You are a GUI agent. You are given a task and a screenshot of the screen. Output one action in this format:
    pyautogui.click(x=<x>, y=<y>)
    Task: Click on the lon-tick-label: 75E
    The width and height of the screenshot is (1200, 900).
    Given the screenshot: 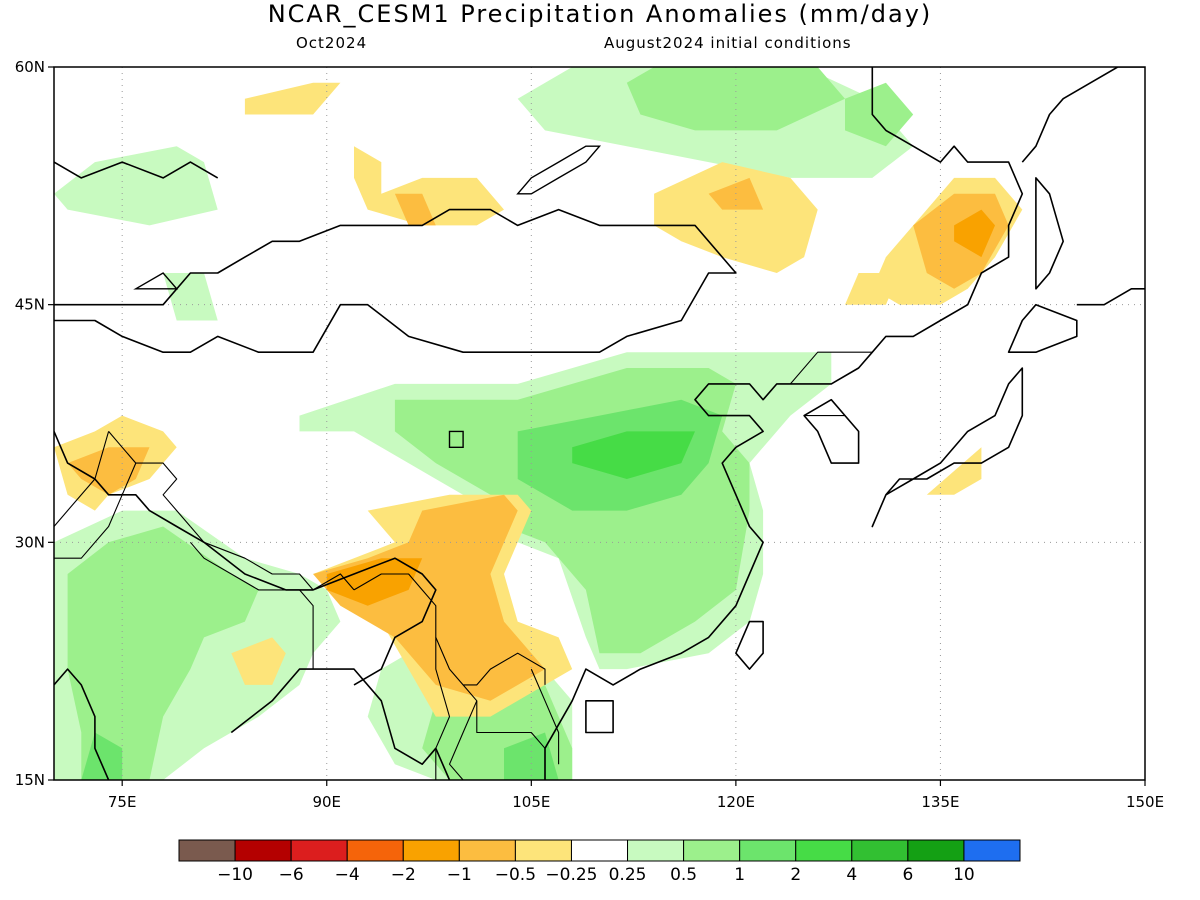 What is the action you would take?
    pyautogui.click(x=122, y=802)
    